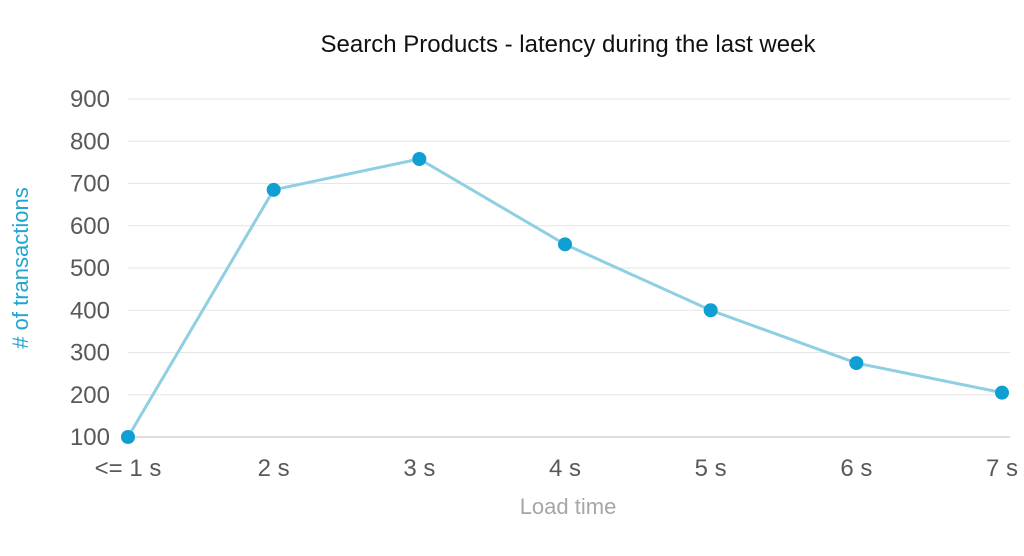  What do you see at coordinates (90, 353) in the screenshot?
I see `y-tick-label: 300` at bounding box center [90, 353].